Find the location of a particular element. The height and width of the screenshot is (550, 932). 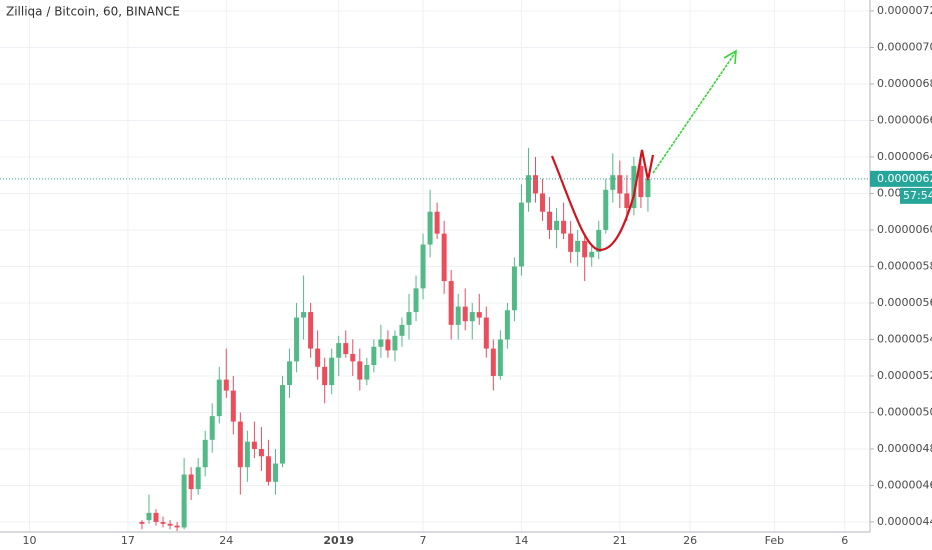

x-tick-label: 26 is located at coordinates (690, 540).